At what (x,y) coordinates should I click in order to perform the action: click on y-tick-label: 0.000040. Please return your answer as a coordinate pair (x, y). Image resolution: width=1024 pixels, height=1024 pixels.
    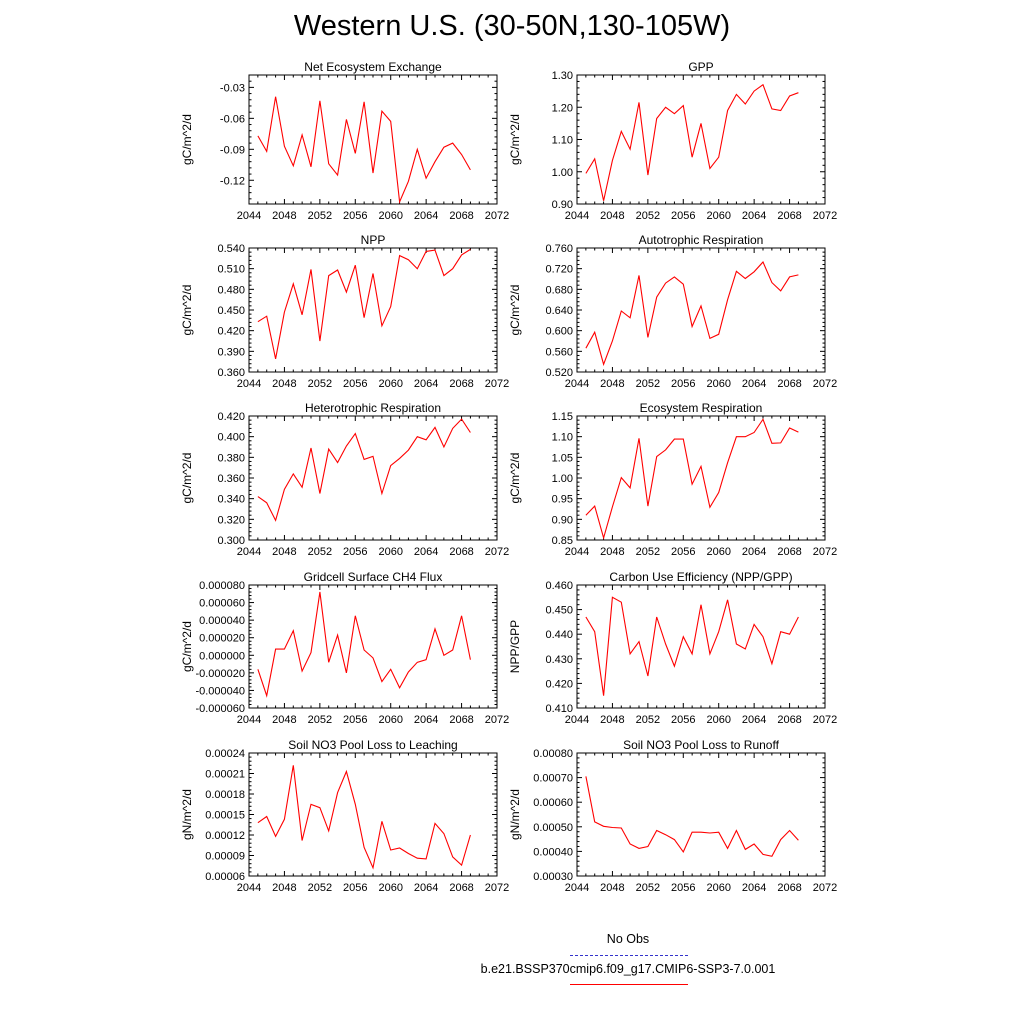
    Looking at the image, I should click on (222, 621).